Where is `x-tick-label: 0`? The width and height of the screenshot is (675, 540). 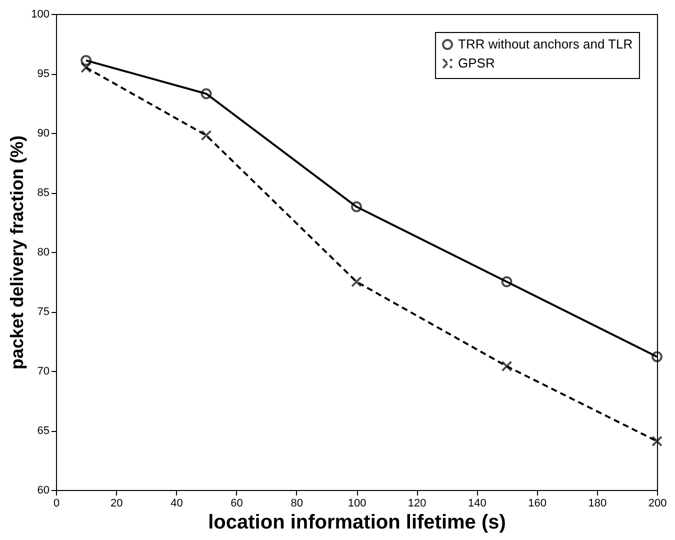
x-tick-label: 0 is located at coordinates (56, 504).